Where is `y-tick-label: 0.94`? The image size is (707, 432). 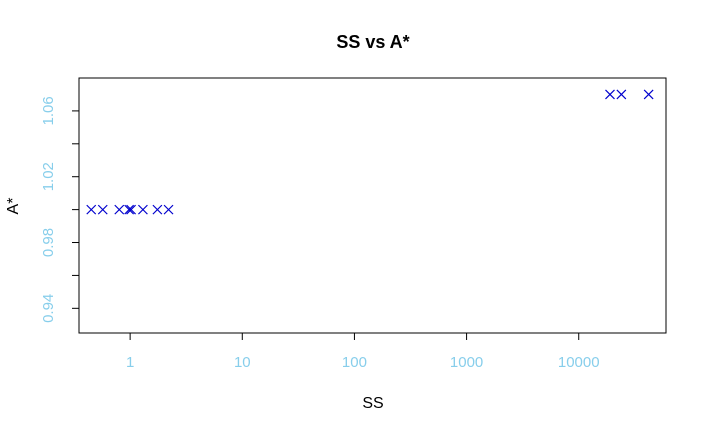 y-tick-label: 0.94 is located at coordinates (48, 308).